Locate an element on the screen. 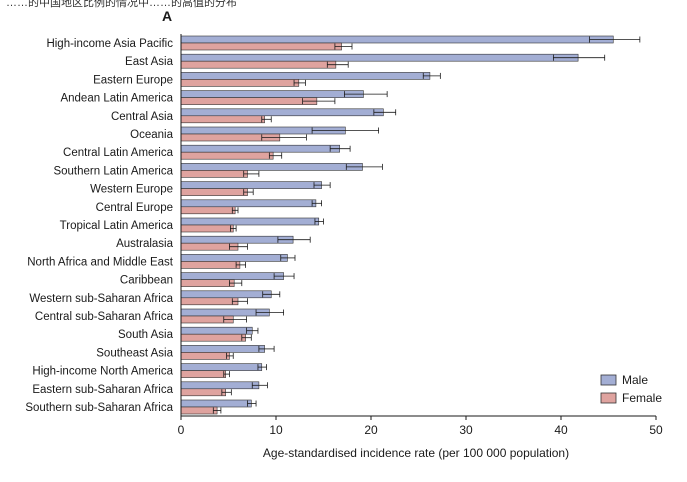  category-label: North Africa and Middle East is located at coordinates (100, 262).